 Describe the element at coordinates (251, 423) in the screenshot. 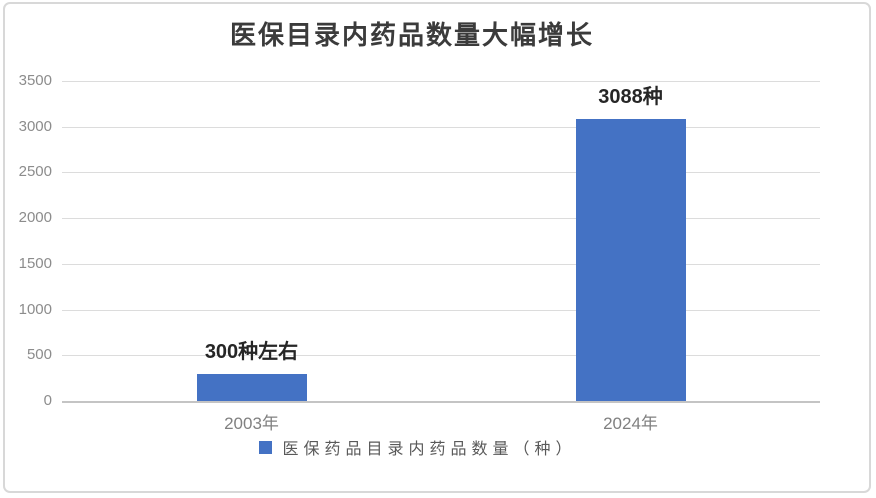

I see `x-category-label-2003年: 2003年` at that location.